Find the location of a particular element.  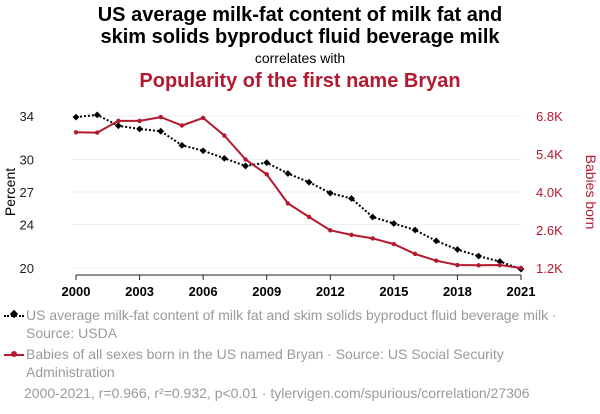

y-right-tick-label: 2.6K is located at coordinates (549, 230).